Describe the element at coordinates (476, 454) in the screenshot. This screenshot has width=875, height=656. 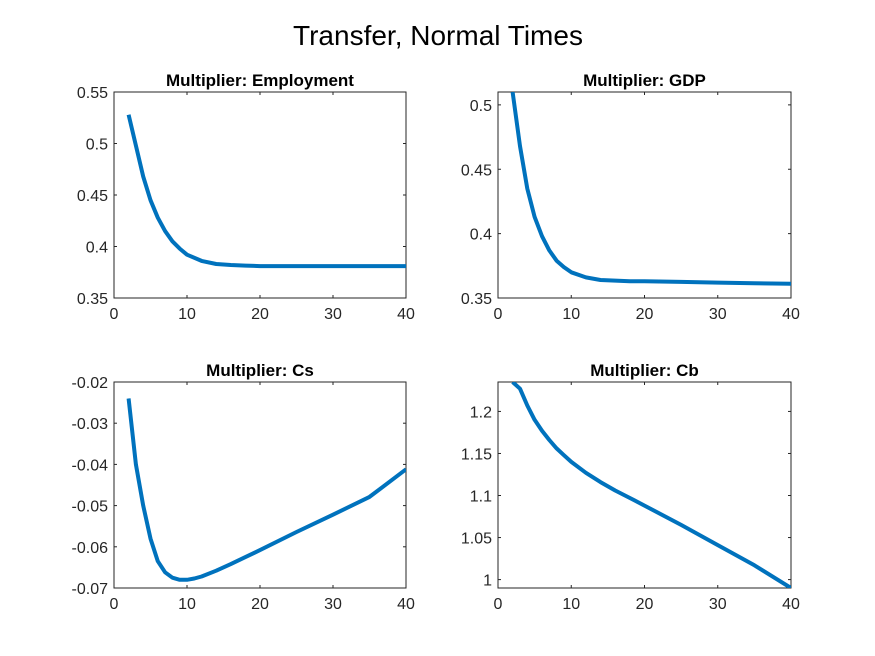
I see `y-tick-label: 1.15` at that location.